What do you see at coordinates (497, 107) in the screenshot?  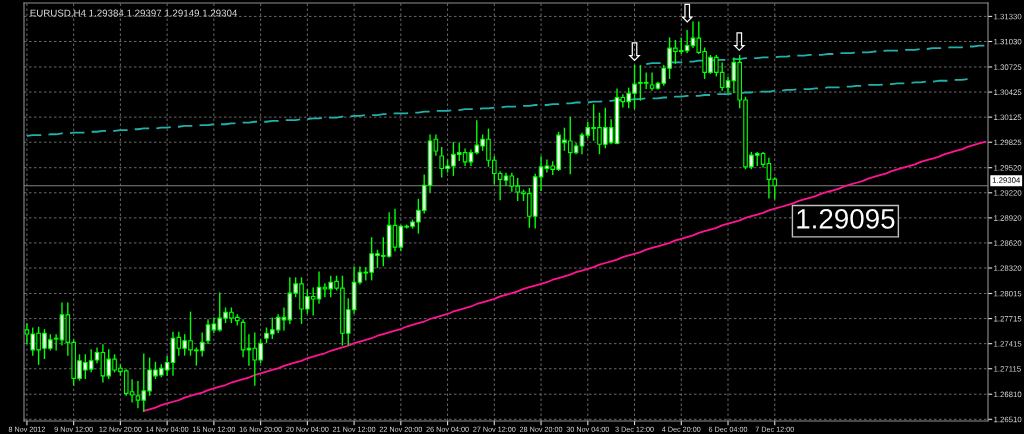 I see `line-series` at bounding box center [497, 107].